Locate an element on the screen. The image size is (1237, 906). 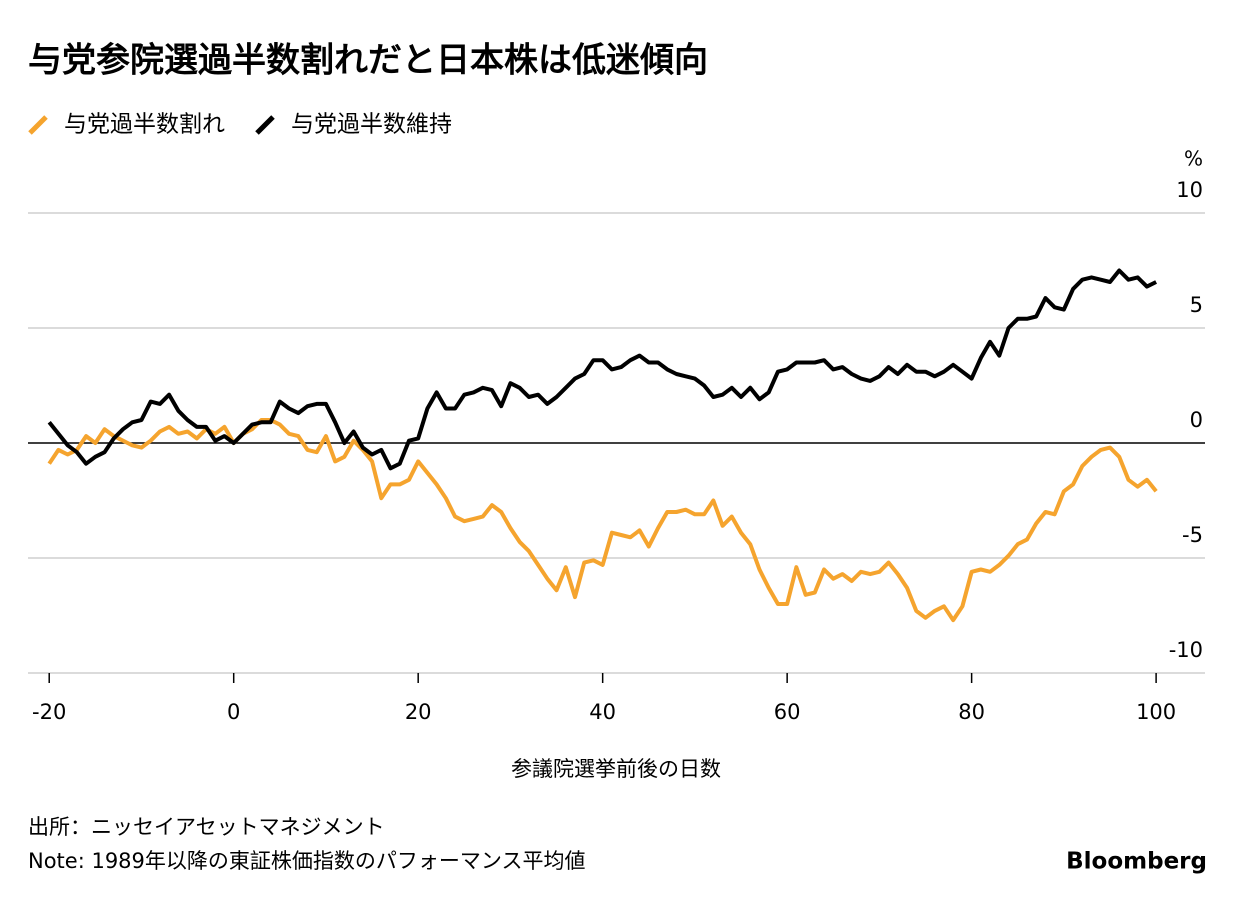
y-tick-label: -10 is located at coordinates (1186, 650).